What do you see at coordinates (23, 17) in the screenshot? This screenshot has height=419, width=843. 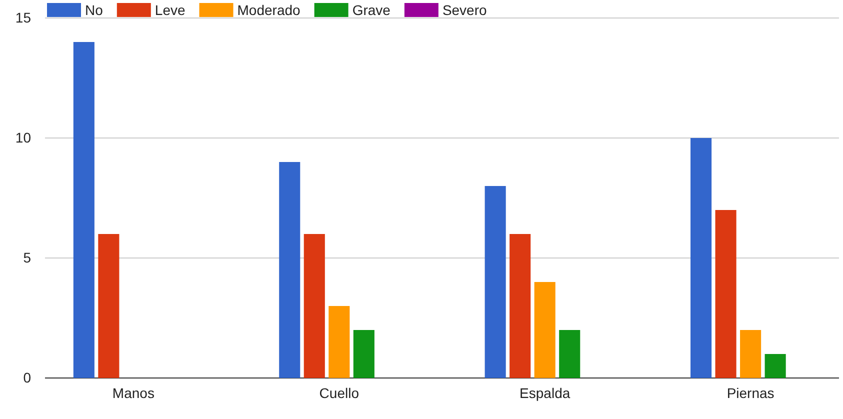 I see `y-tick-label: 15` at bounding box center [23, 17].